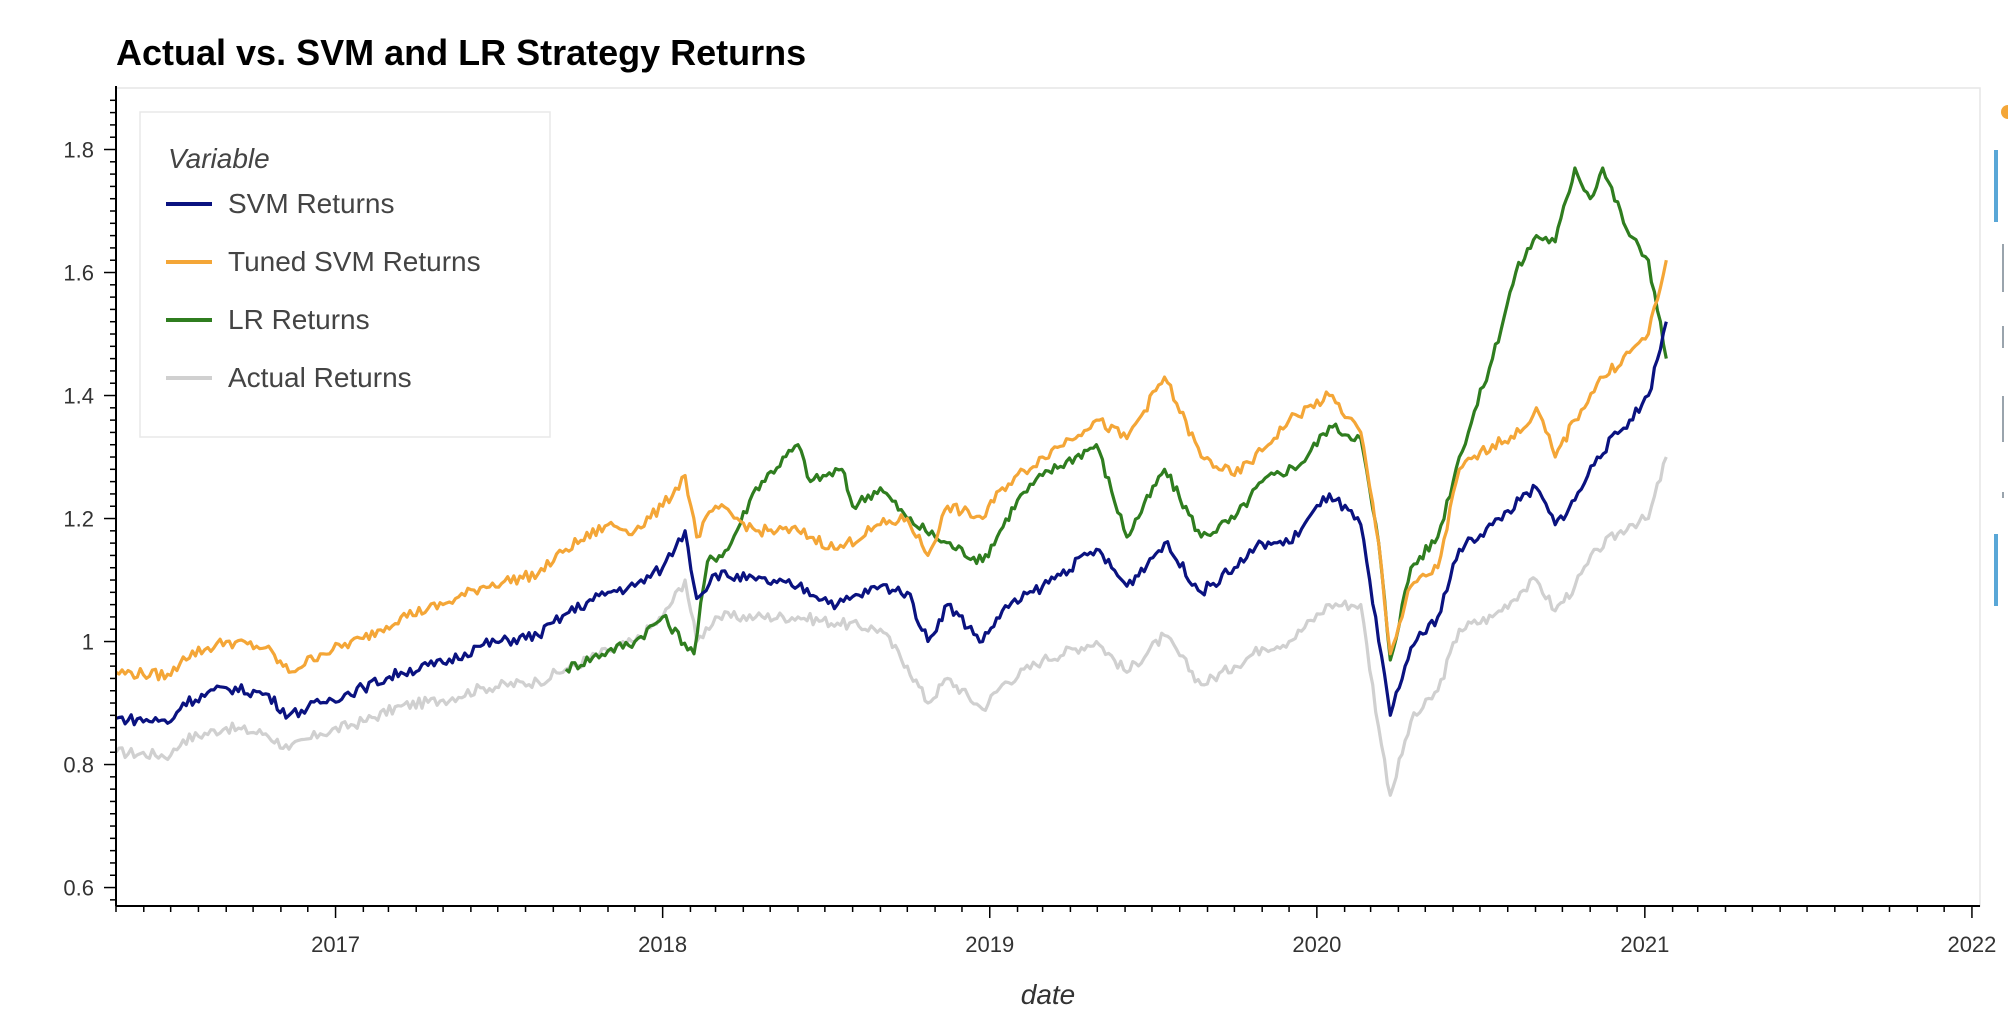  What do you see at coordinates (335, 944) in the screenshot?
I see `x-tick-label: 2017` at bounding box center [335, 944].